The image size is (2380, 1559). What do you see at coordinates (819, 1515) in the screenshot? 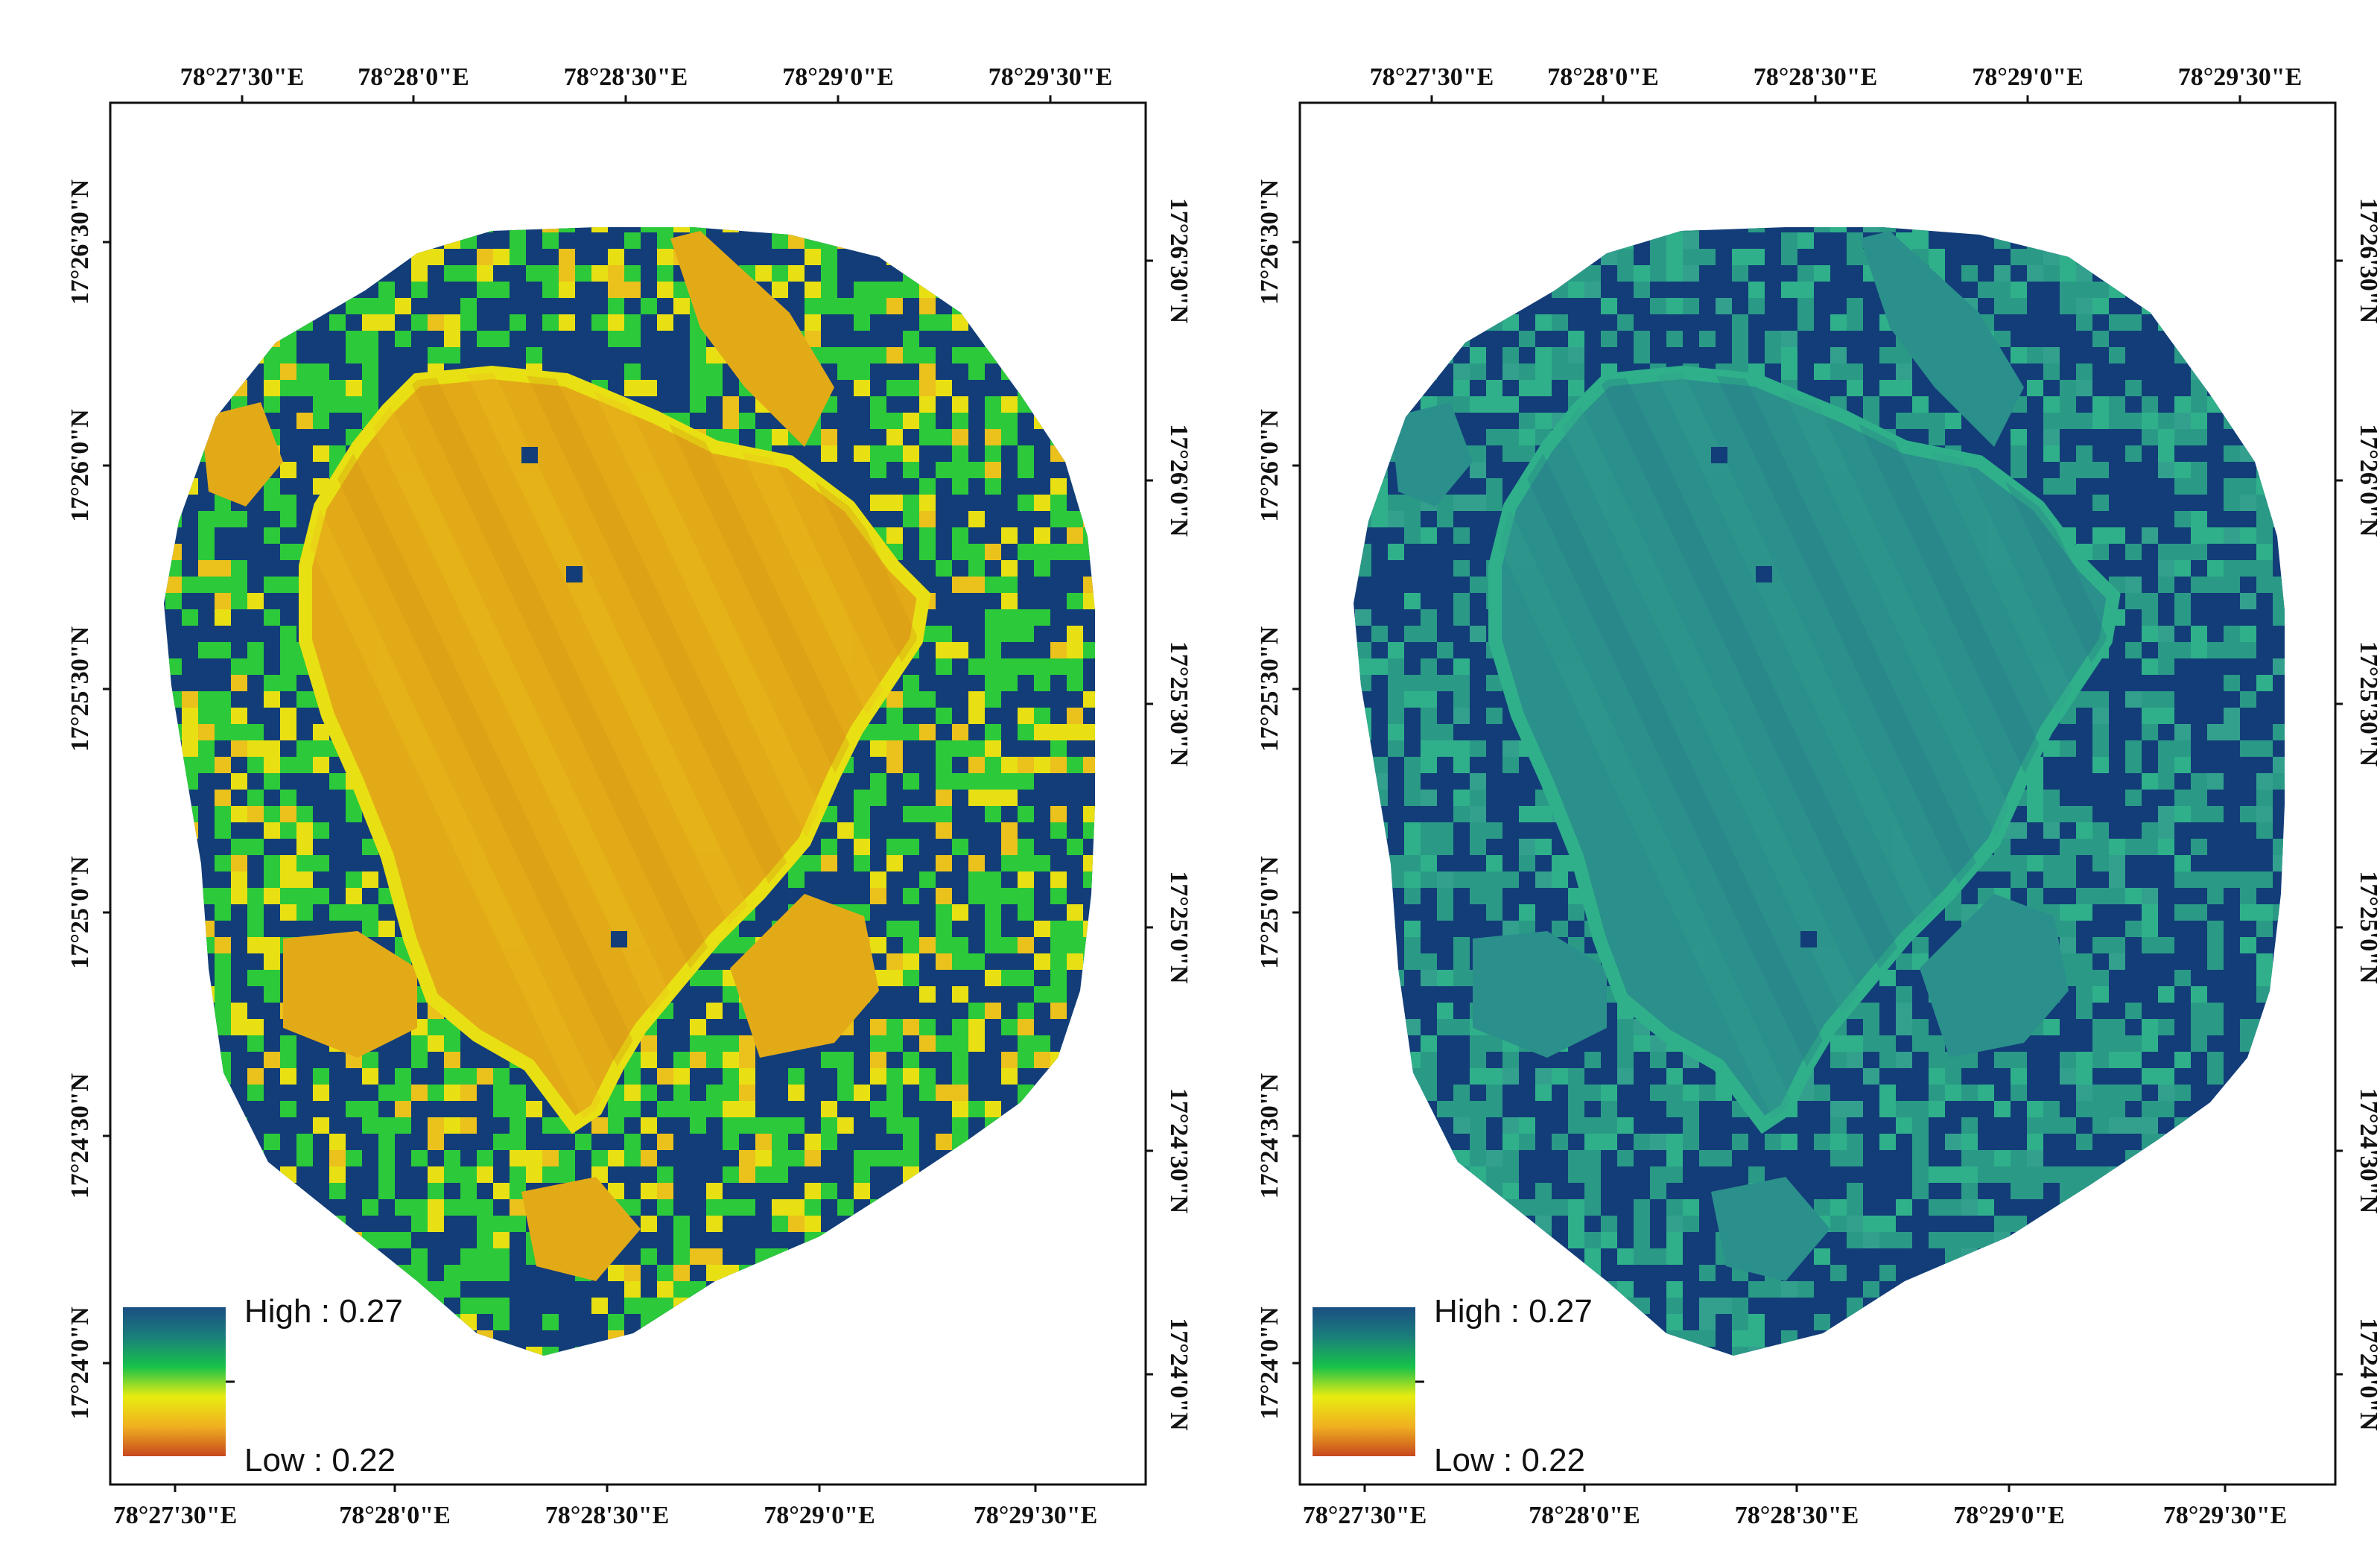
I see `bottom-tick-label: 78°29'0"E` at bounding box center [819, 1515].